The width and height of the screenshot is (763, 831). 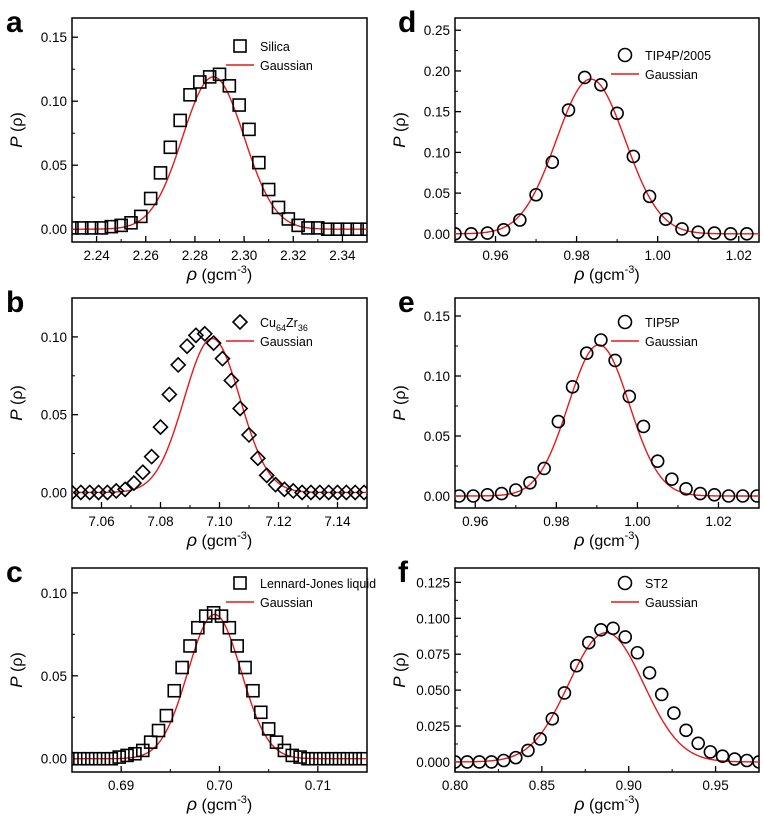 What do you see at coordinates (269, 331) in the screenshot?
I see `legend: Cu64Zr36 Gaussian` at bounding box center [269, 331].